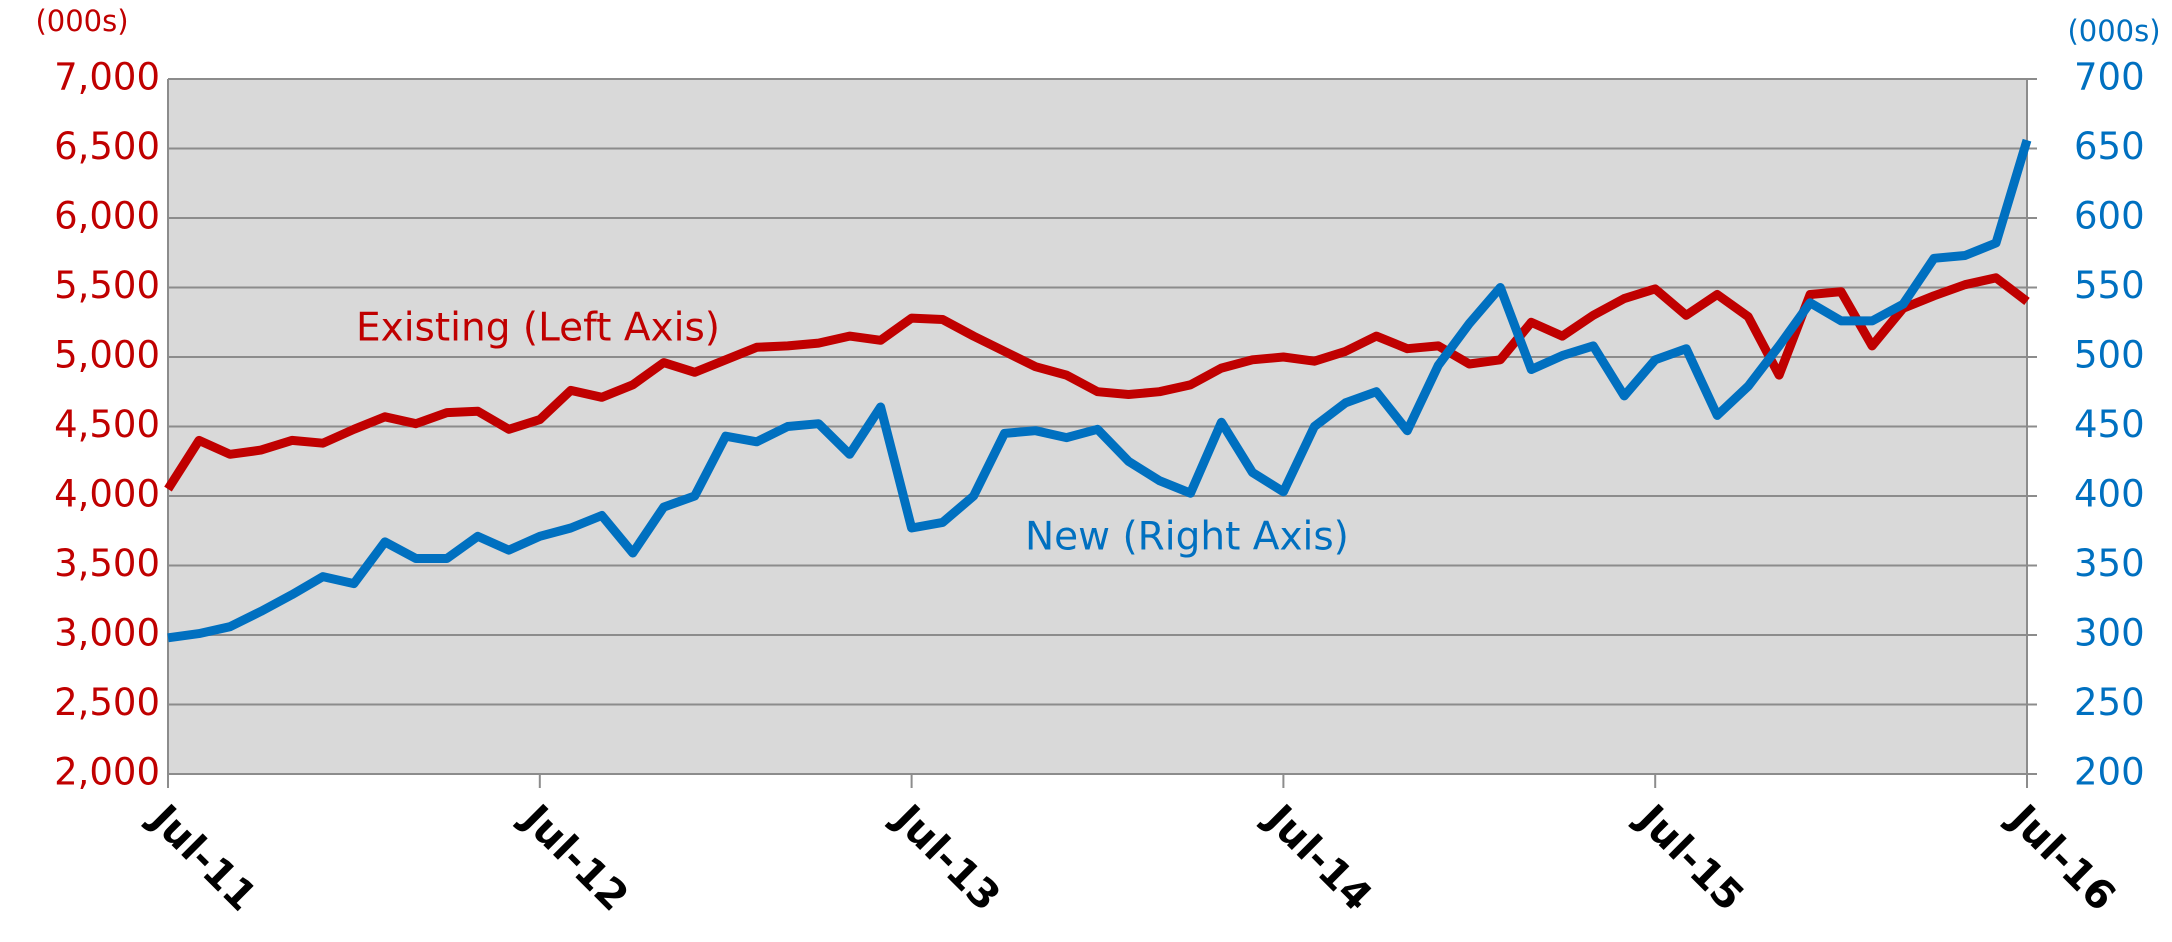  Describe the element at coordinates (107, 216) in the screenshot. I see `y-tick-label: 6,000` at that location.